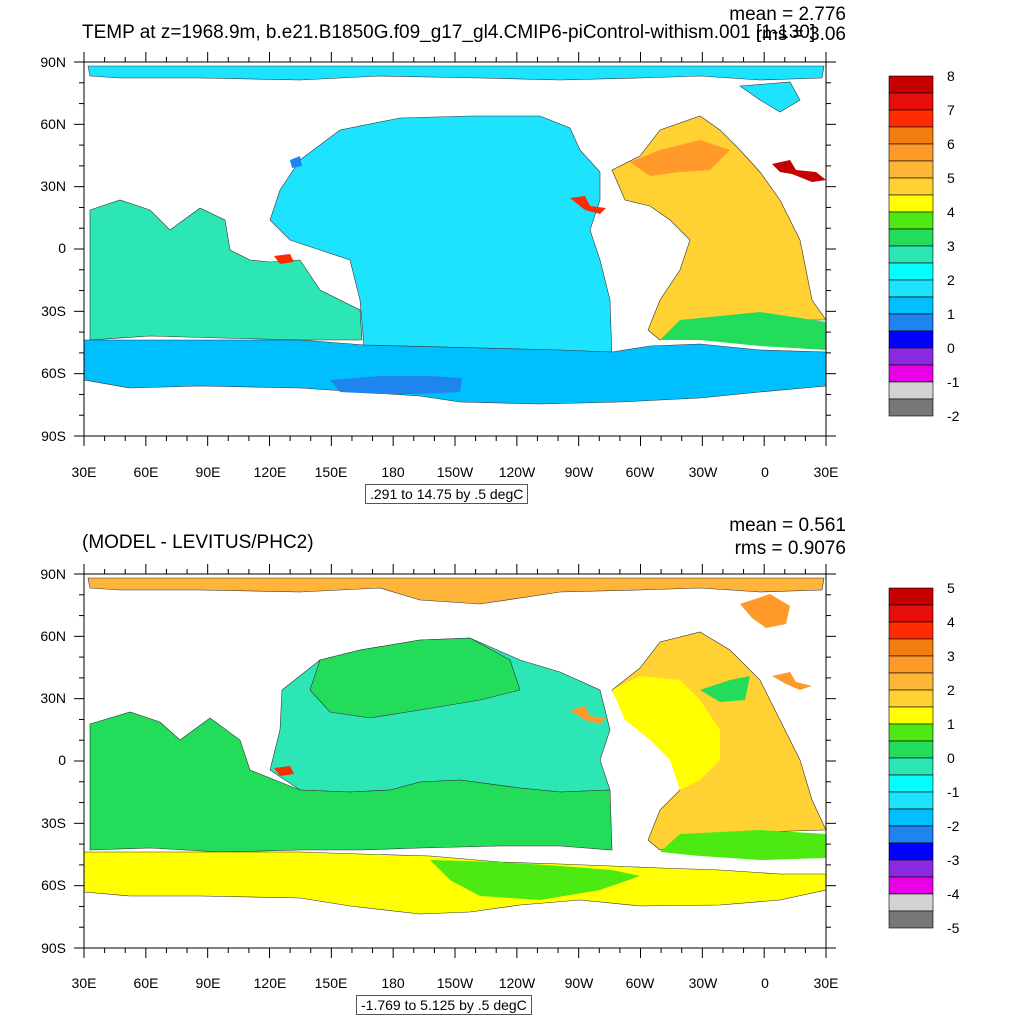 The image size is (1024, 1024). What do you see at coordinates (790, 548) in the screenshot?
I see `panel2-rms: rms = 0.9076` at bounding box center [790, 548].